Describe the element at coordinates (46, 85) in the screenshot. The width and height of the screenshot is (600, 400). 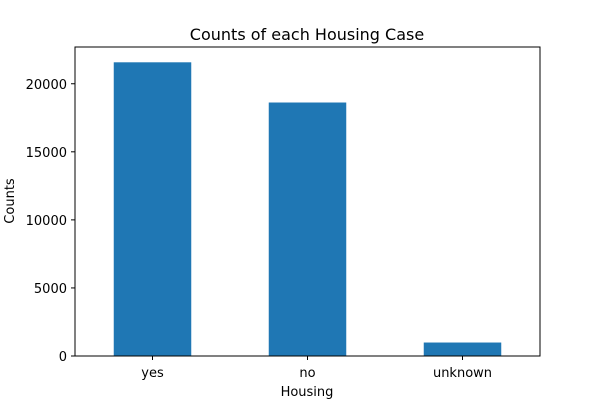
I see `y-tick-label: 20000` at that location.